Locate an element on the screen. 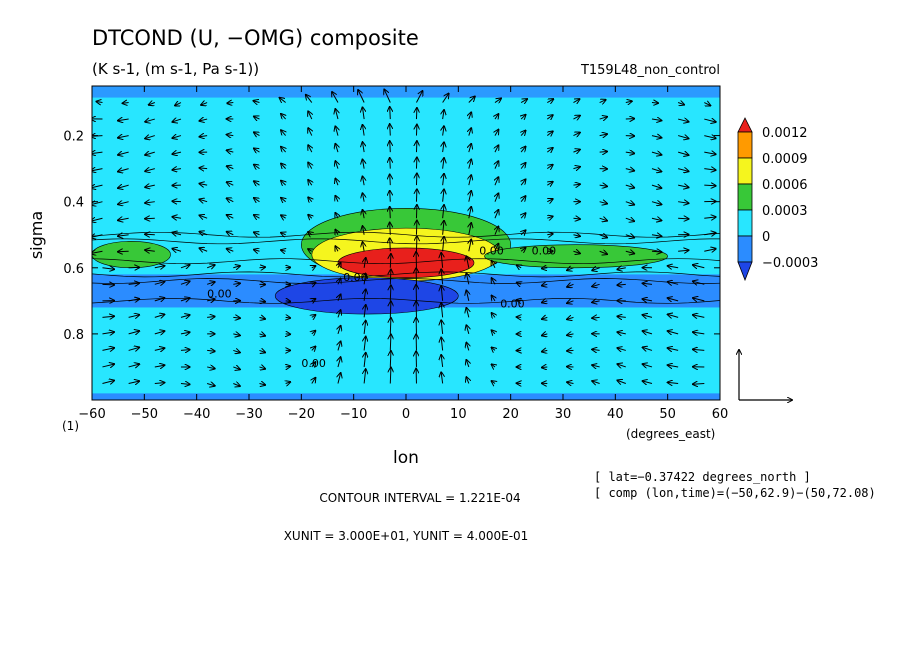  colorbar-label: 0.0003 is located at coordinates (785, 211).